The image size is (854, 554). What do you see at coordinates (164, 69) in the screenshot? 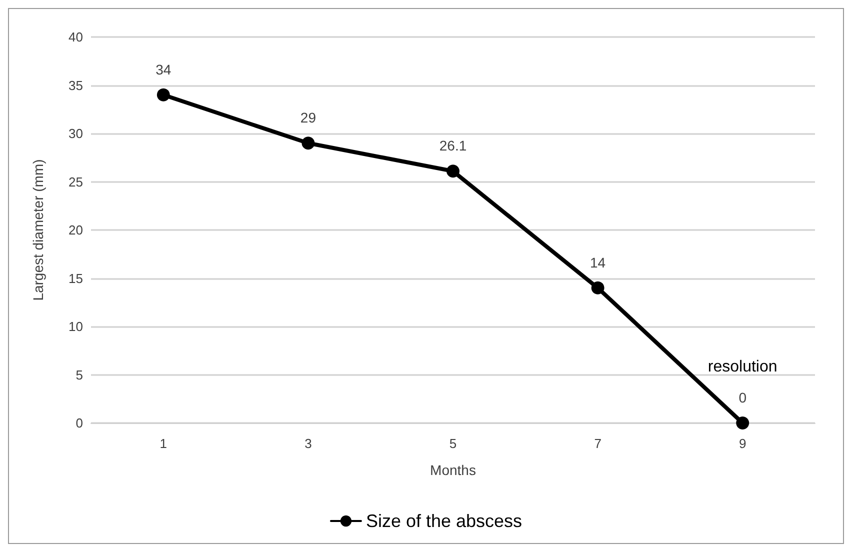
I see `data-label: 34` at bounding box center [164, 69].